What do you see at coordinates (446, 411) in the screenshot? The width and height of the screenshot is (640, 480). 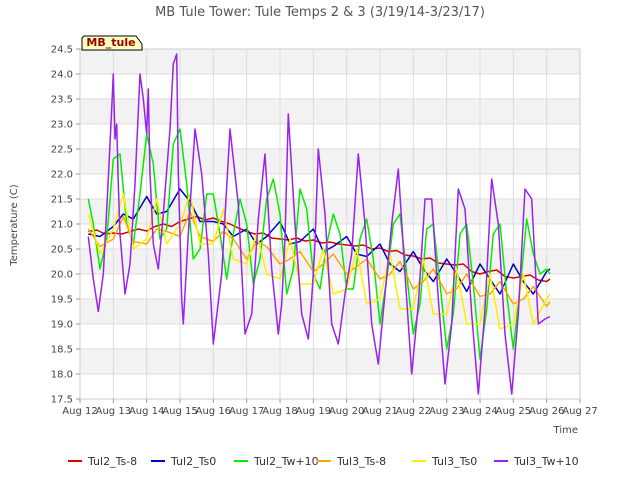 I see `x-tick-label: Aug 23` at bounding box center [446, 411].